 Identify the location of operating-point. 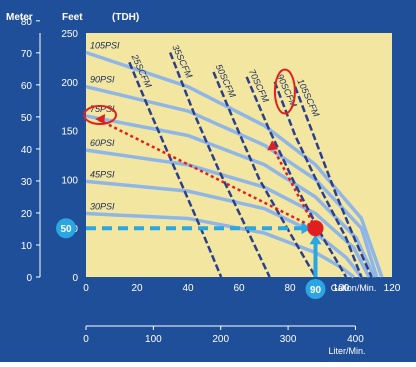
(315, 228).